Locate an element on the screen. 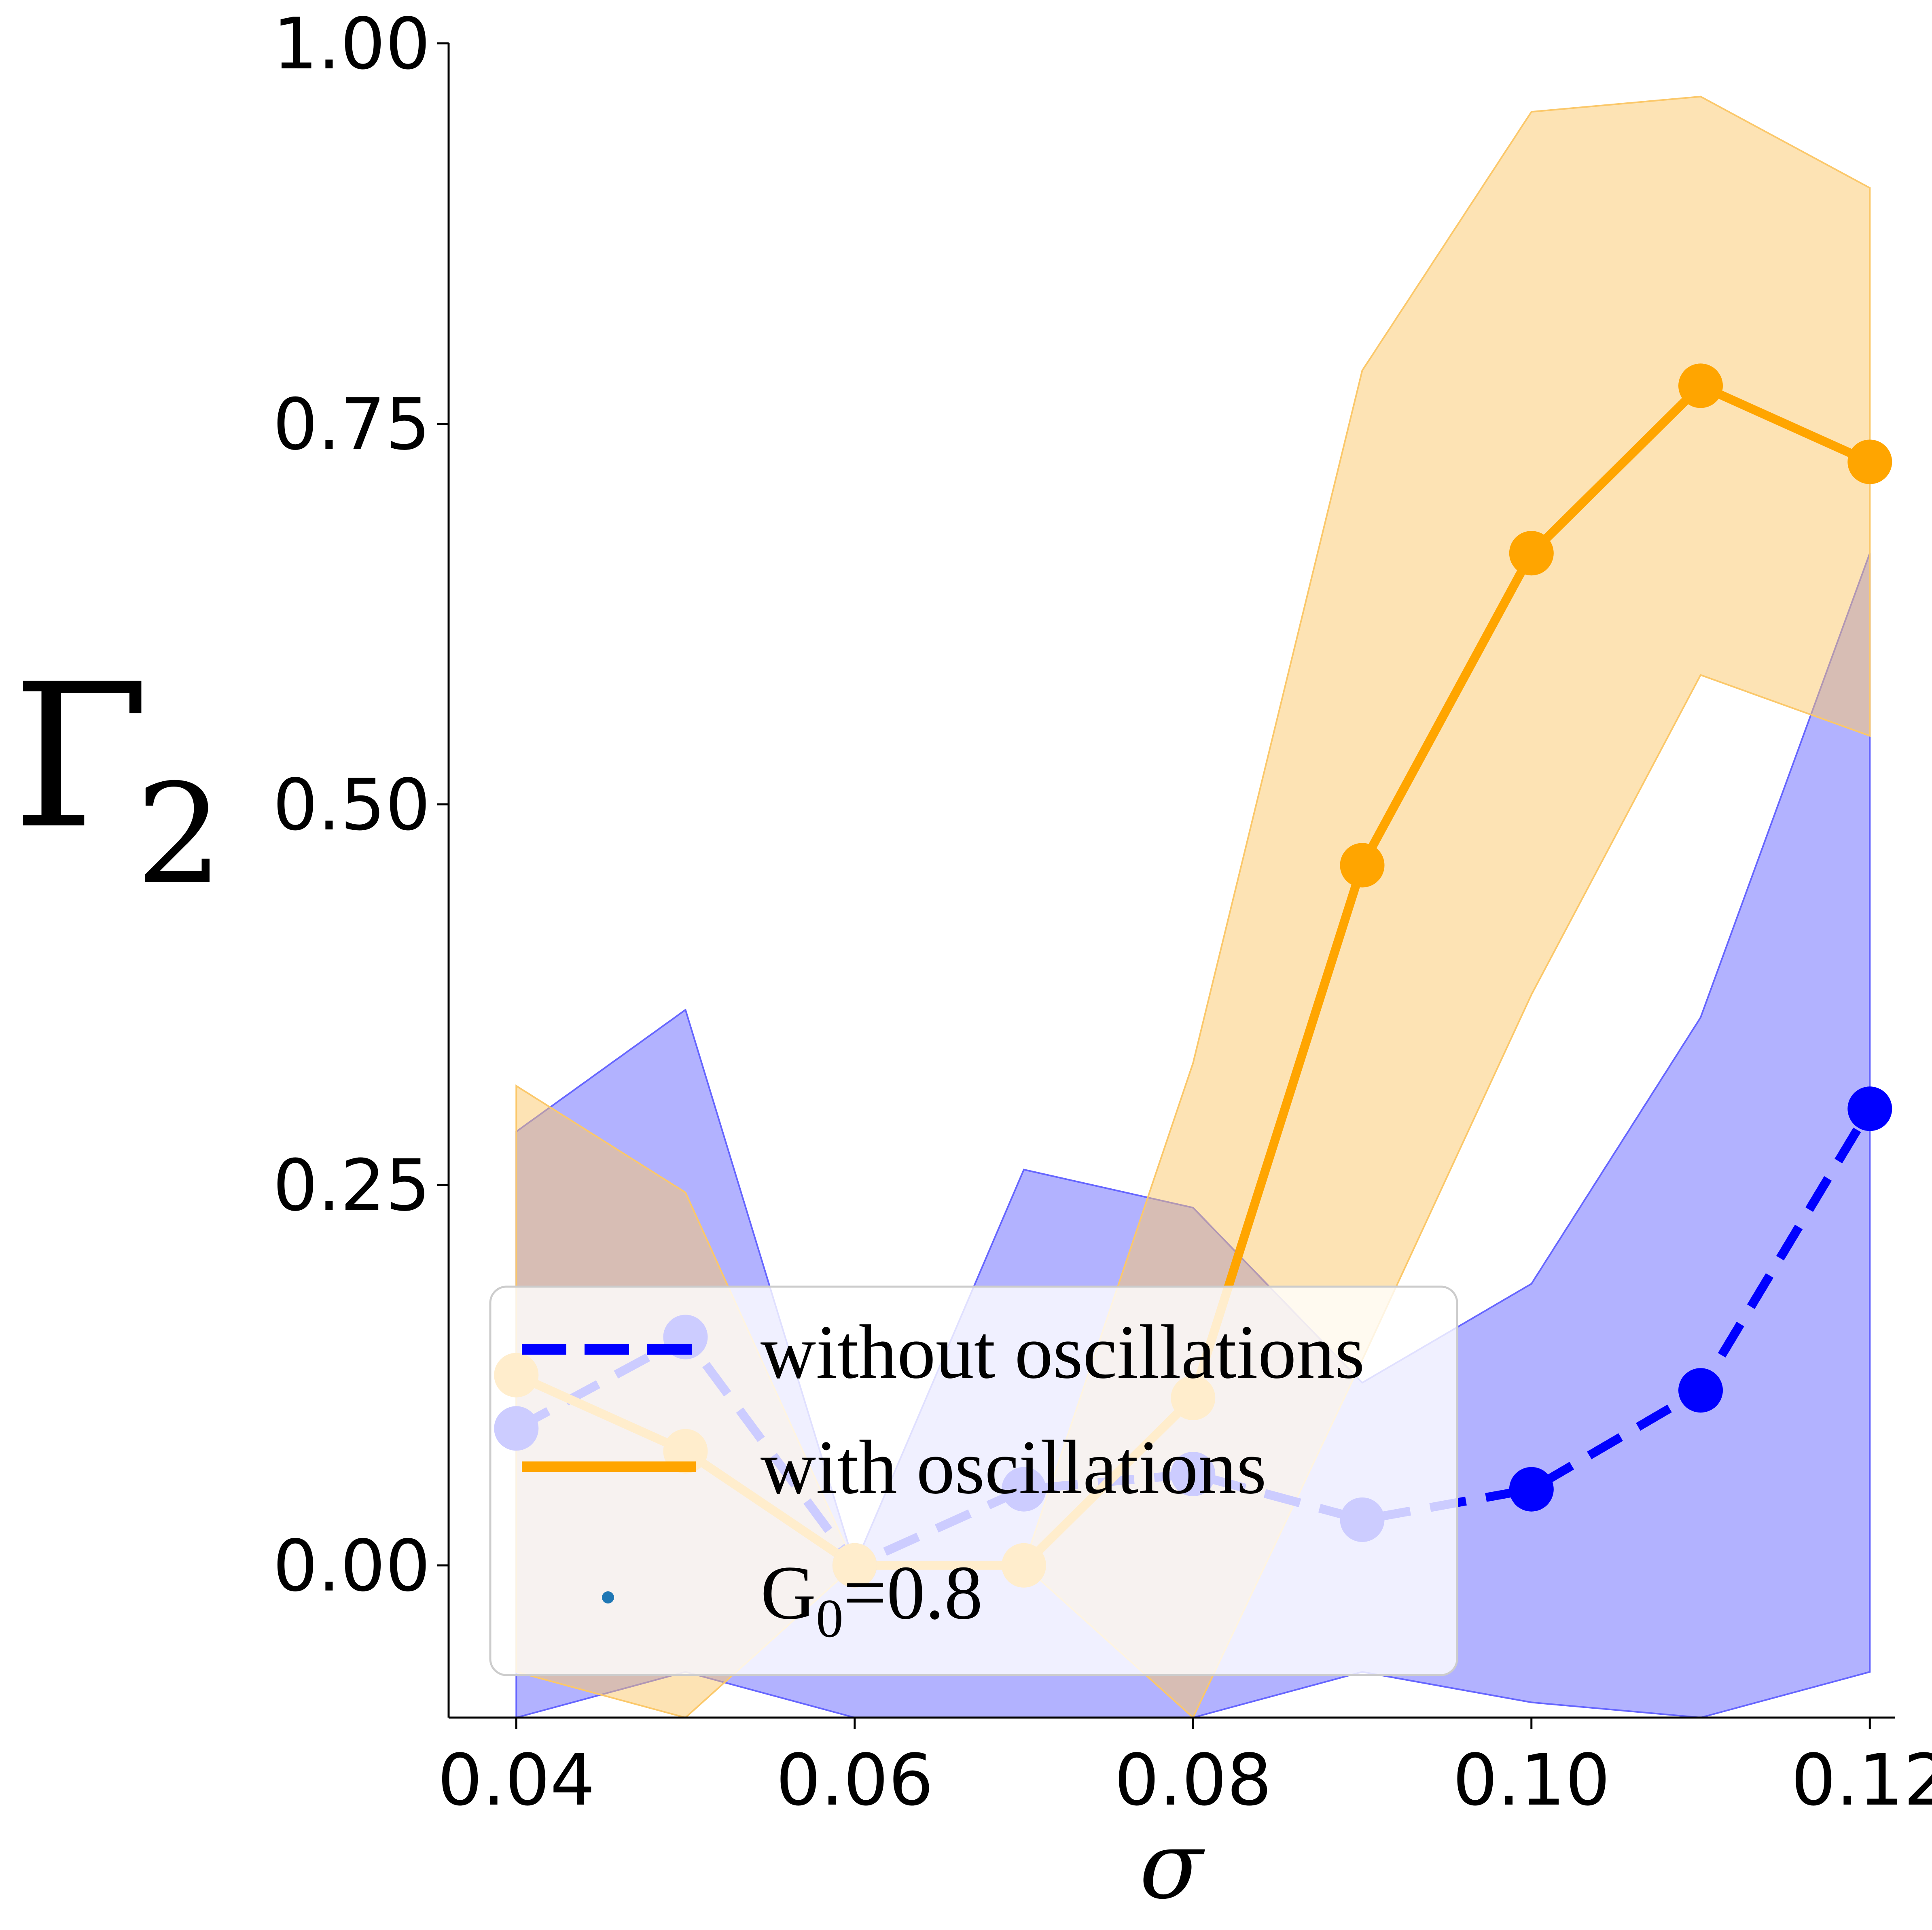 This screenshot has height=1930, width=1932. x-ticks: 0.04 0.06 0.08 0.10 0.12 is located at coordinates (1184, 1770).